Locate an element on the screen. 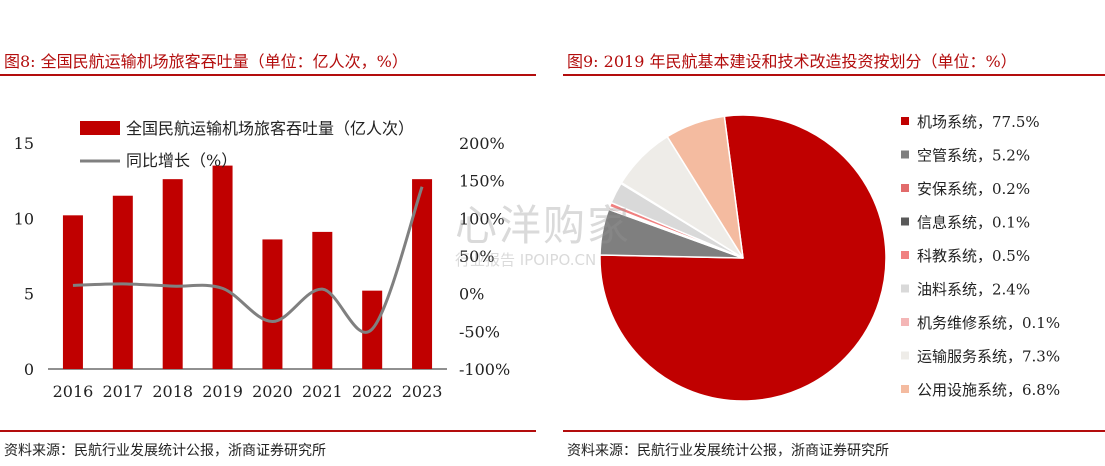 Image resolution: width=1105 pixels, height=466 pixels. x-tick-label: 2017 is located at coordinates (122, 391).